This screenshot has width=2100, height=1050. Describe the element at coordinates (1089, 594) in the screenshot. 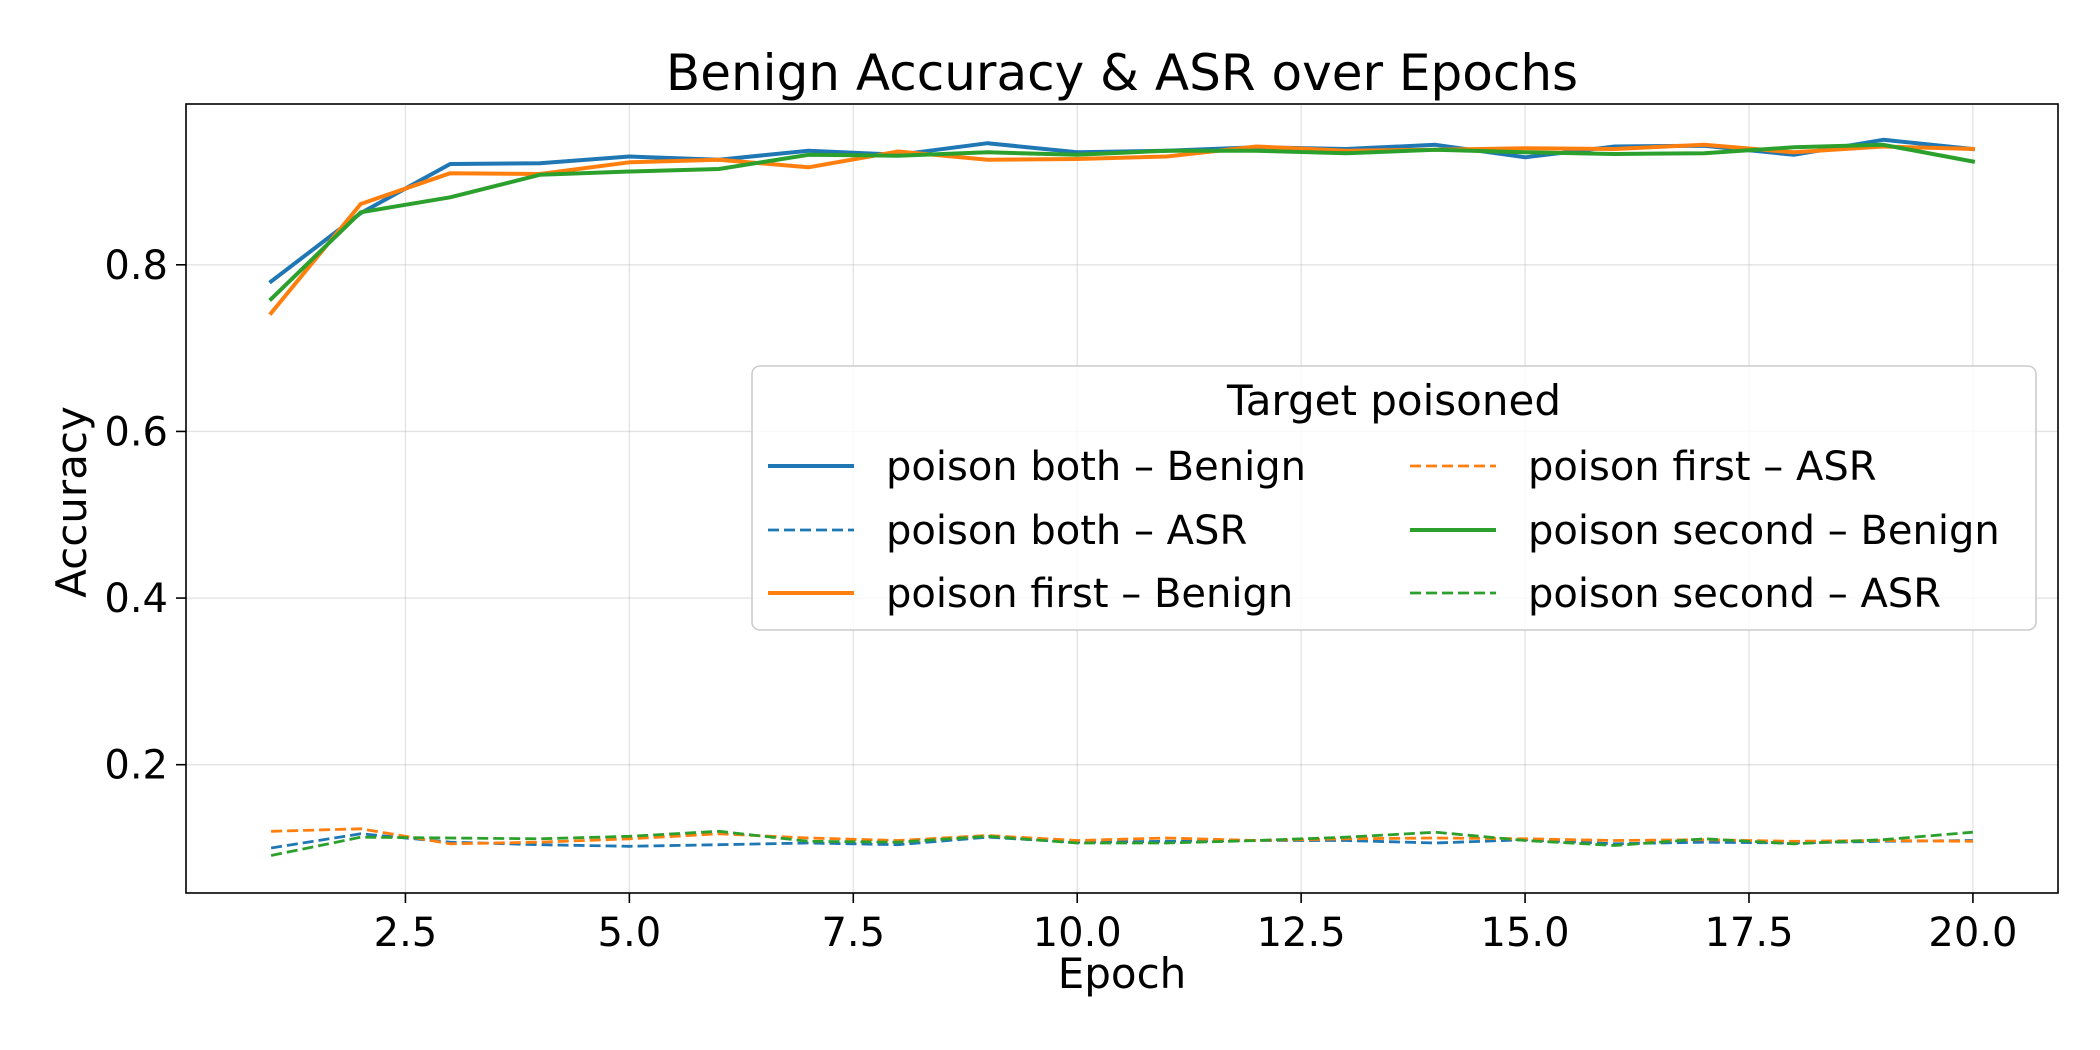

I see `legend-label: poison first – Benign` at that location.